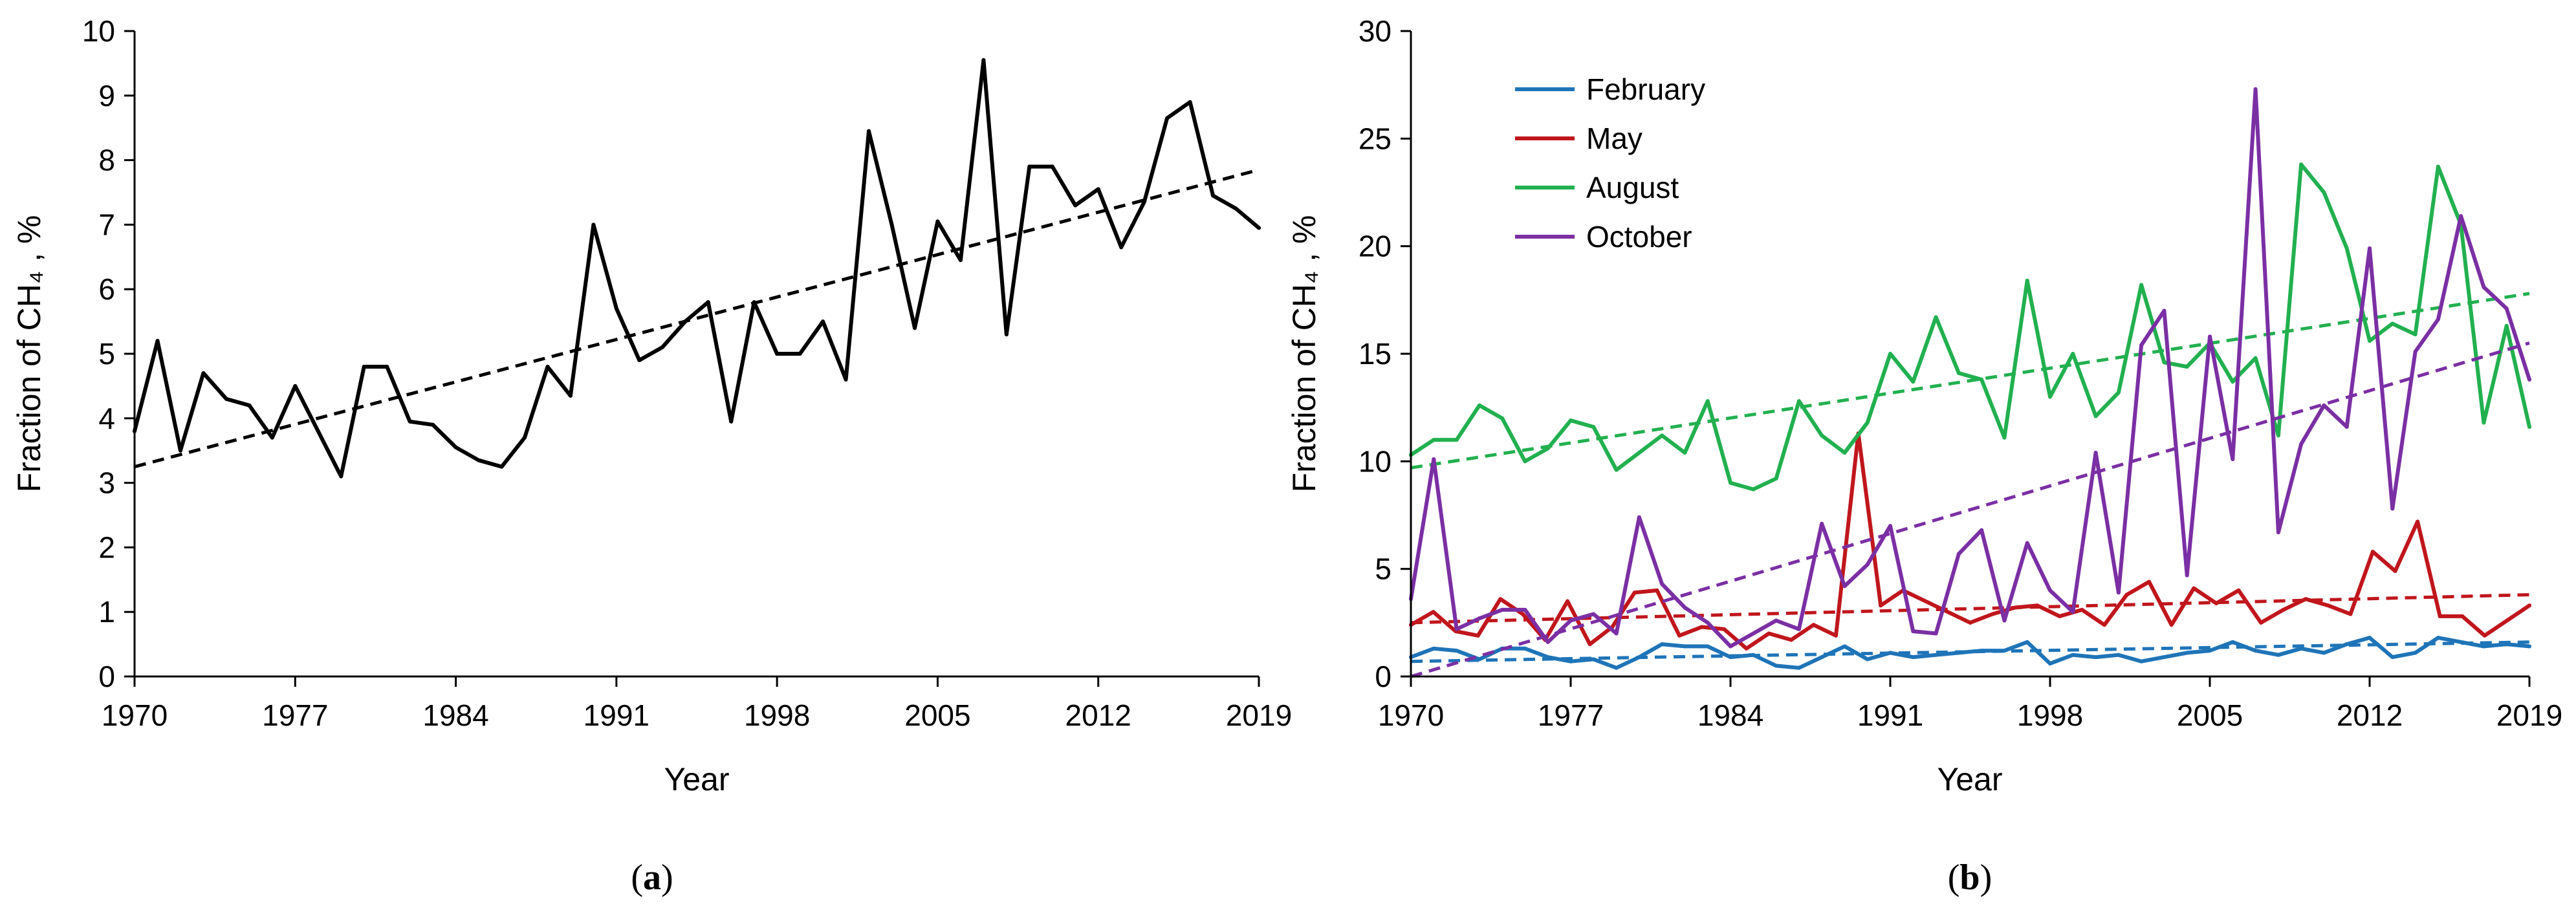 The image size is (2576, 908). What do you see at coordinates (1969, 779) in the screenshot?
I see `panel-b-x-axis-title: Year` at bounding box center [1969, 779].